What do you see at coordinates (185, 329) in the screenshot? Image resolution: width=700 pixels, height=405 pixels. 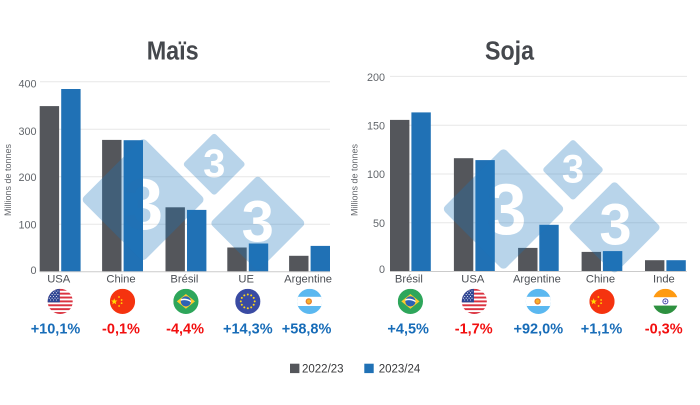 I see `svg-text: -4,4%` at bounding box center [185, 329].